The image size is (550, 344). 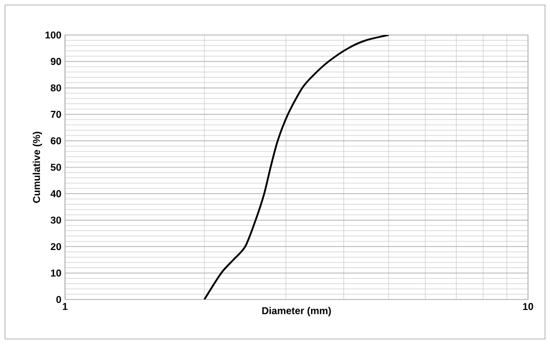 I want to click on y-tick-label: 30, so click(x=56, y=220).